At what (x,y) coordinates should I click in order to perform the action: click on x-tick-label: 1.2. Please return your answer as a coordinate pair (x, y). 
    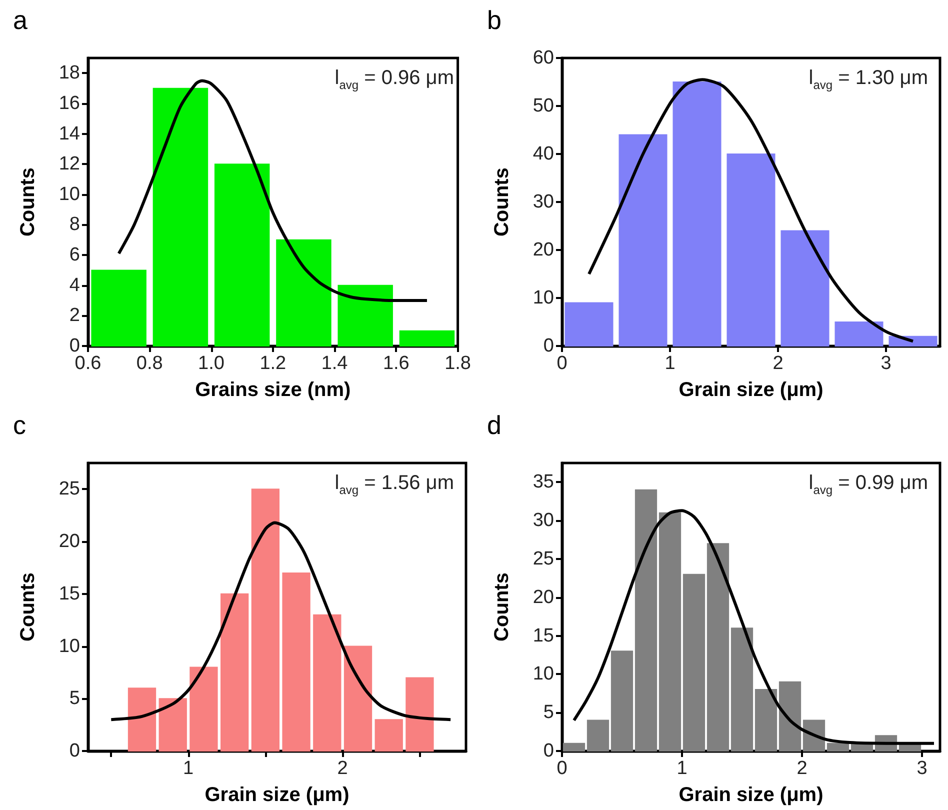
    Looking at the image, I should click on (273, 363).